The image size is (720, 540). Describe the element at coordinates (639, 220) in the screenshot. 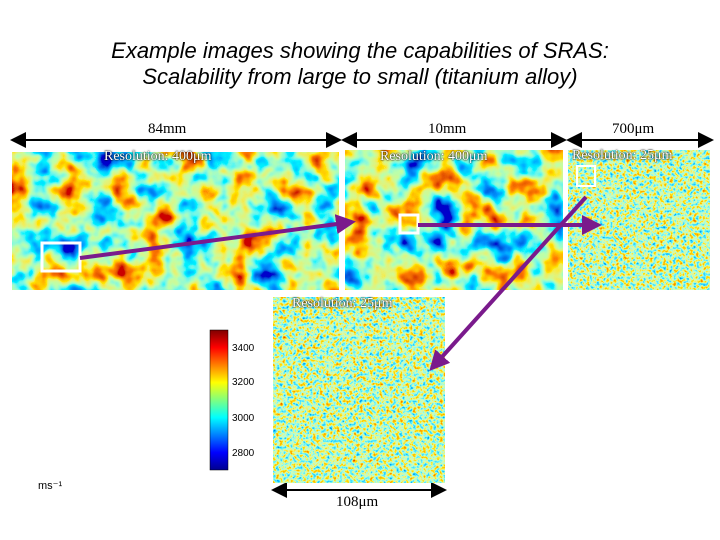

I see `sras-image-small` at that location.